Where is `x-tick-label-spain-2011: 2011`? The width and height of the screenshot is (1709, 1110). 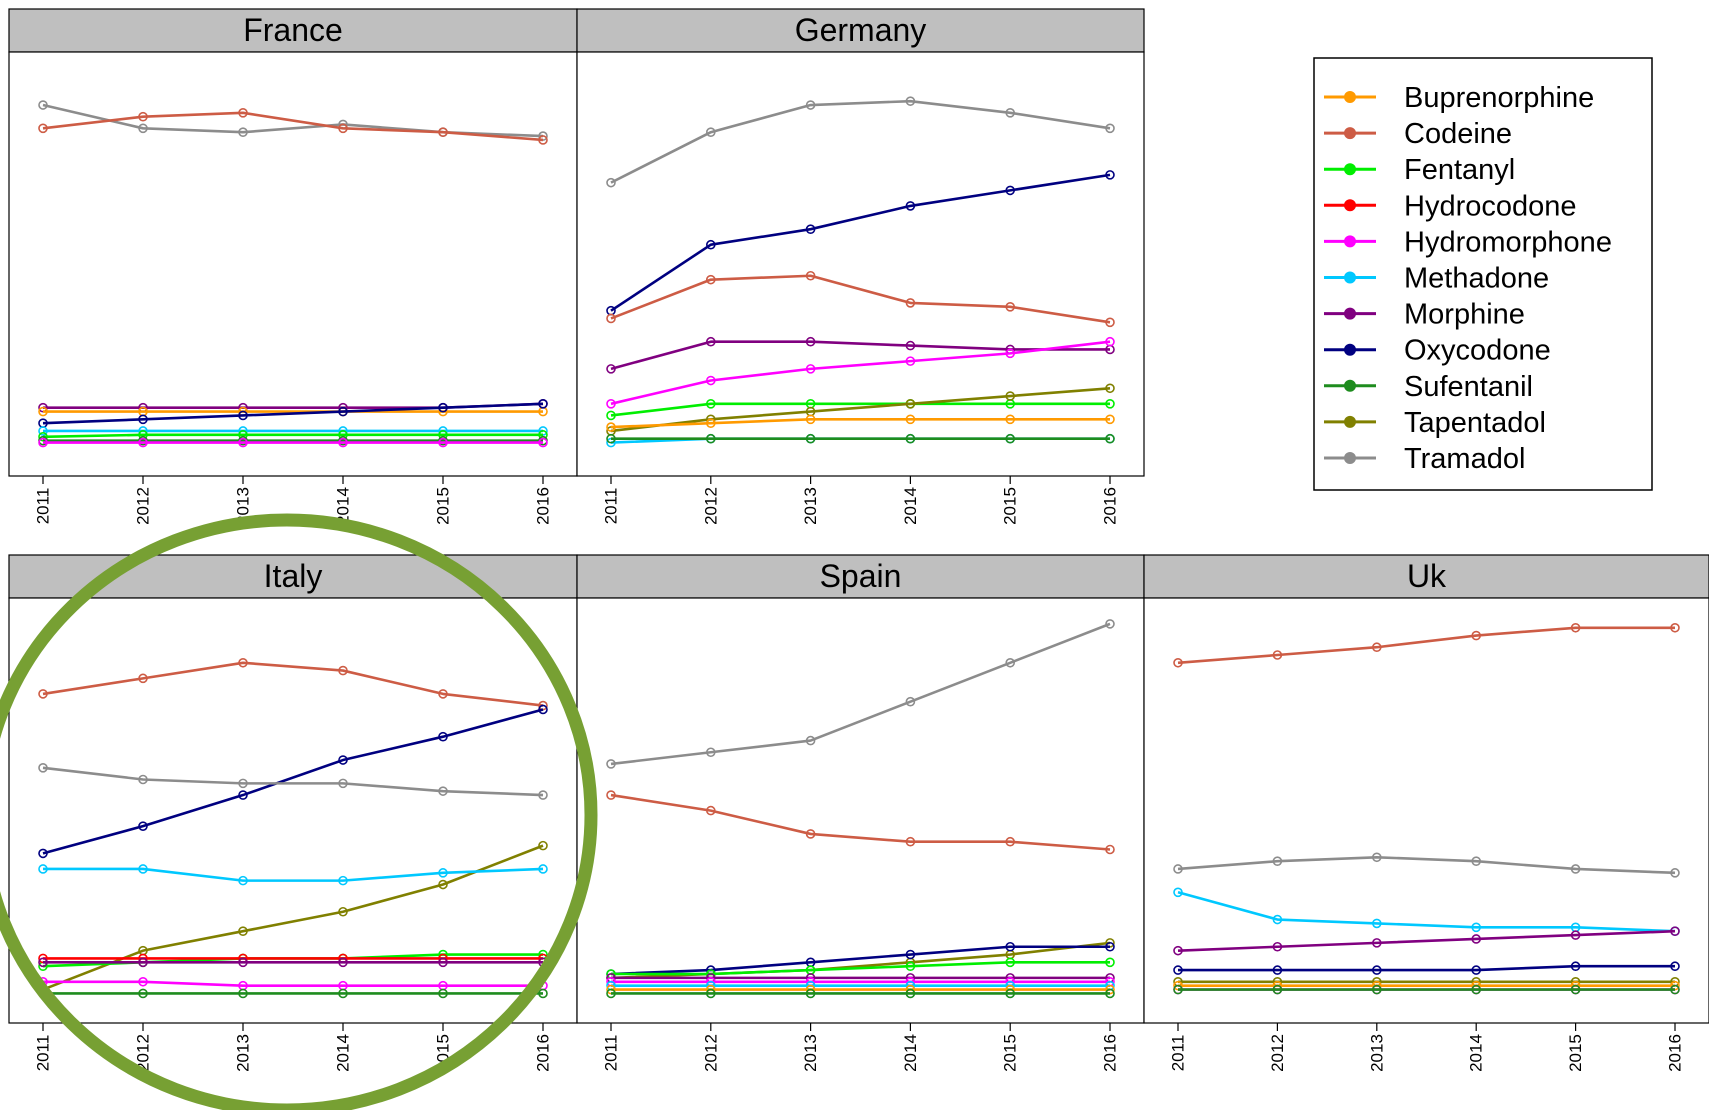
x-tick-label-spain-2011: 2011 is located at coordinates (611, 1053).